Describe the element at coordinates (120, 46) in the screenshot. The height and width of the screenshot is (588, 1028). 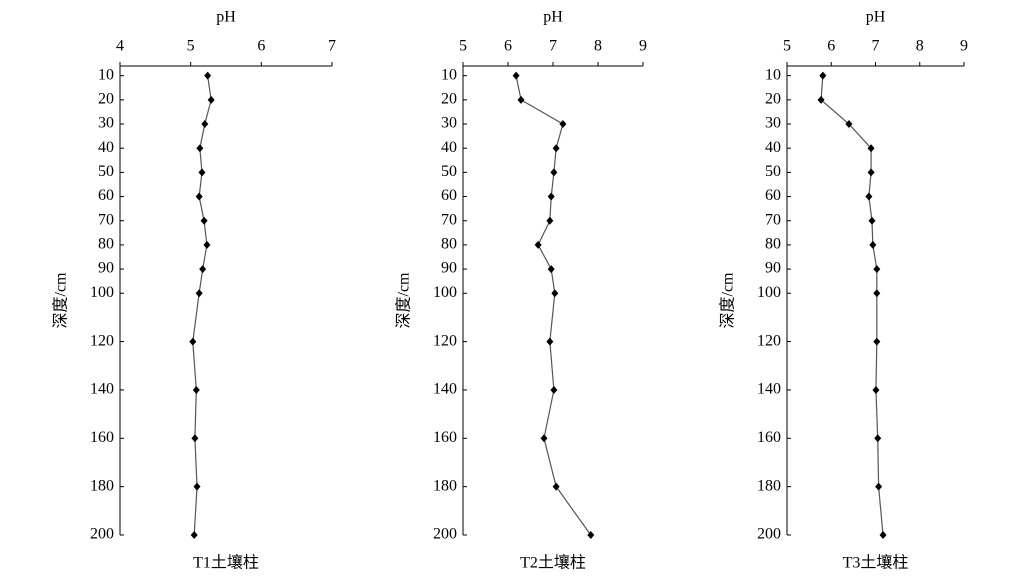
I see `x-tick-label: 4` at that location.